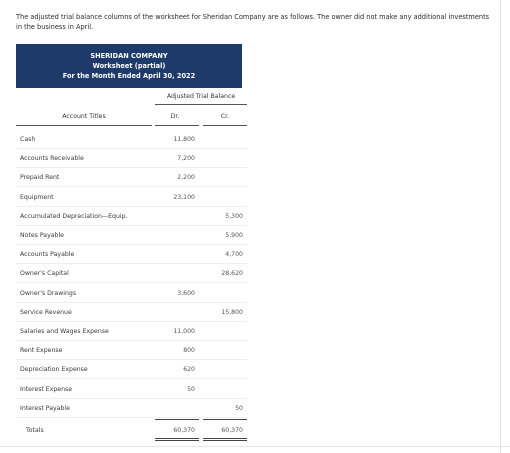 This screenshot has height=453, width=510. What do you see at coordinates (201, 96) in the screenshot?
I see `column-group-header: Adjusted Trial Balance` at bounding box center [201, 96].